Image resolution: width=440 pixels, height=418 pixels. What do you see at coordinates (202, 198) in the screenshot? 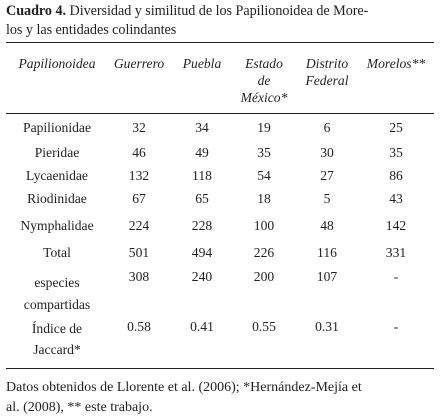
I see `table-cell: 65` at bounding box center [202, 198].